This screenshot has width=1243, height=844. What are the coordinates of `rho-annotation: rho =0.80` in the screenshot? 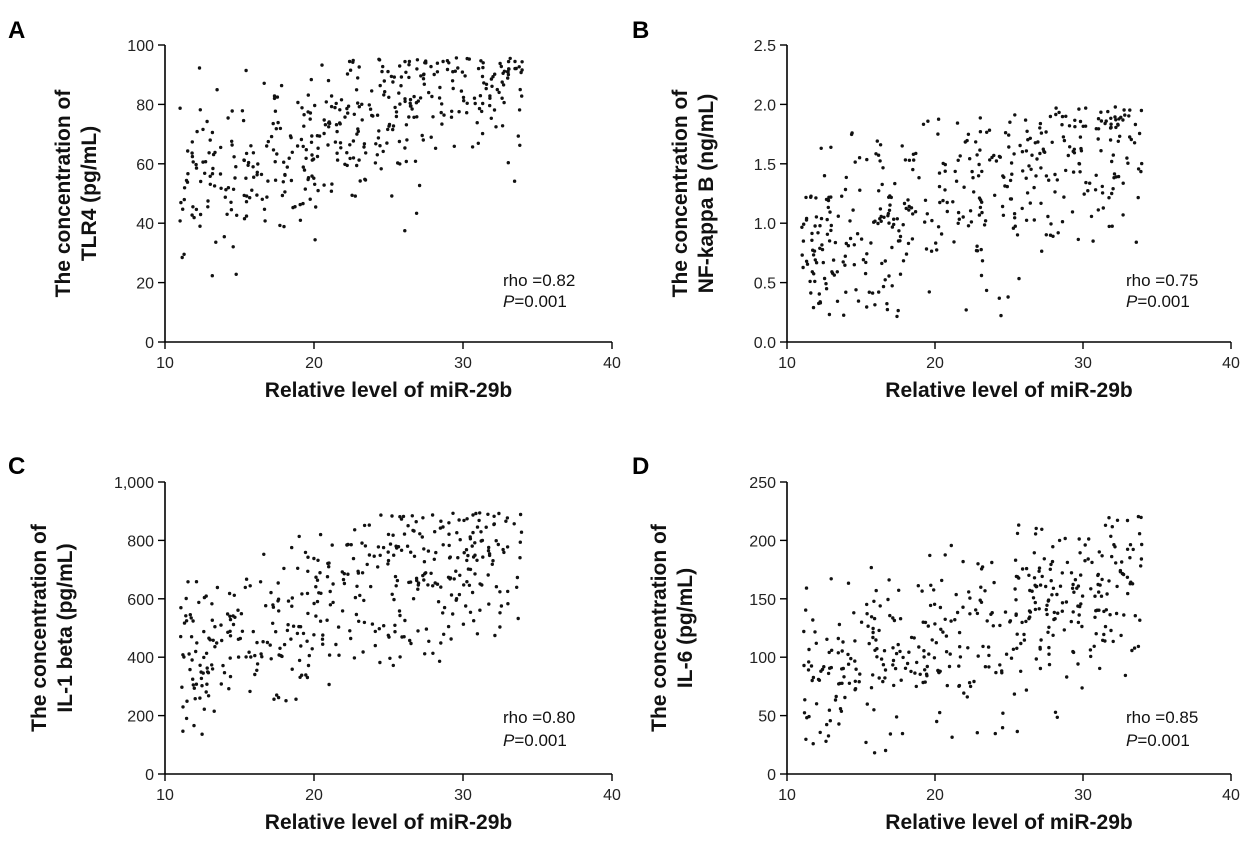 It's located at (539, 717).